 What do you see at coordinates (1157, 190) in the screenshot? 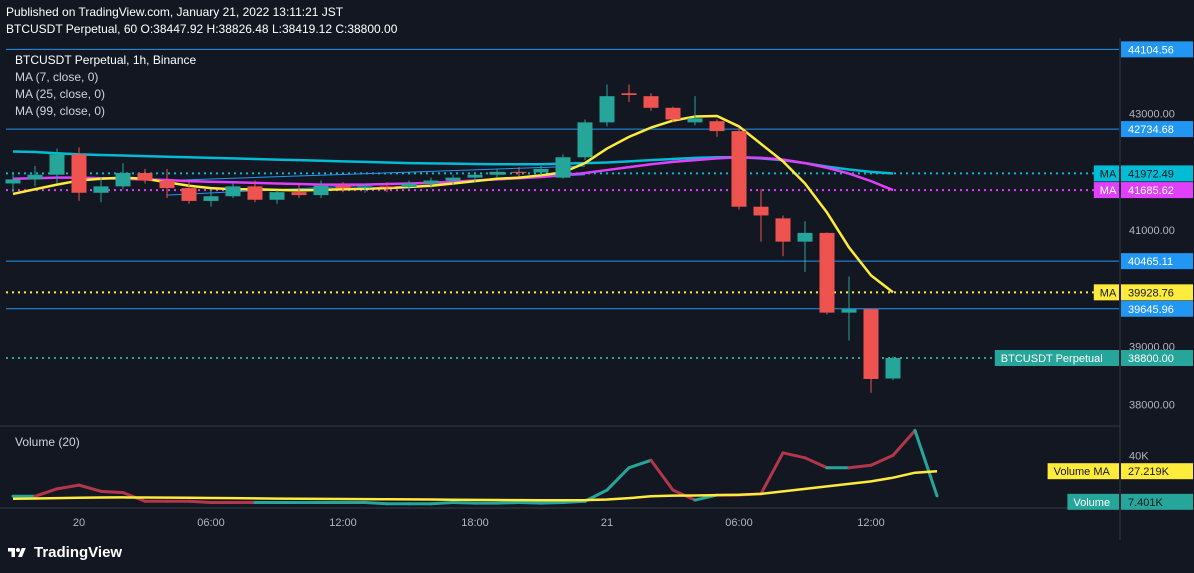
I see `price-tag-41685.62-bg` at bounding box center [1157, 190].